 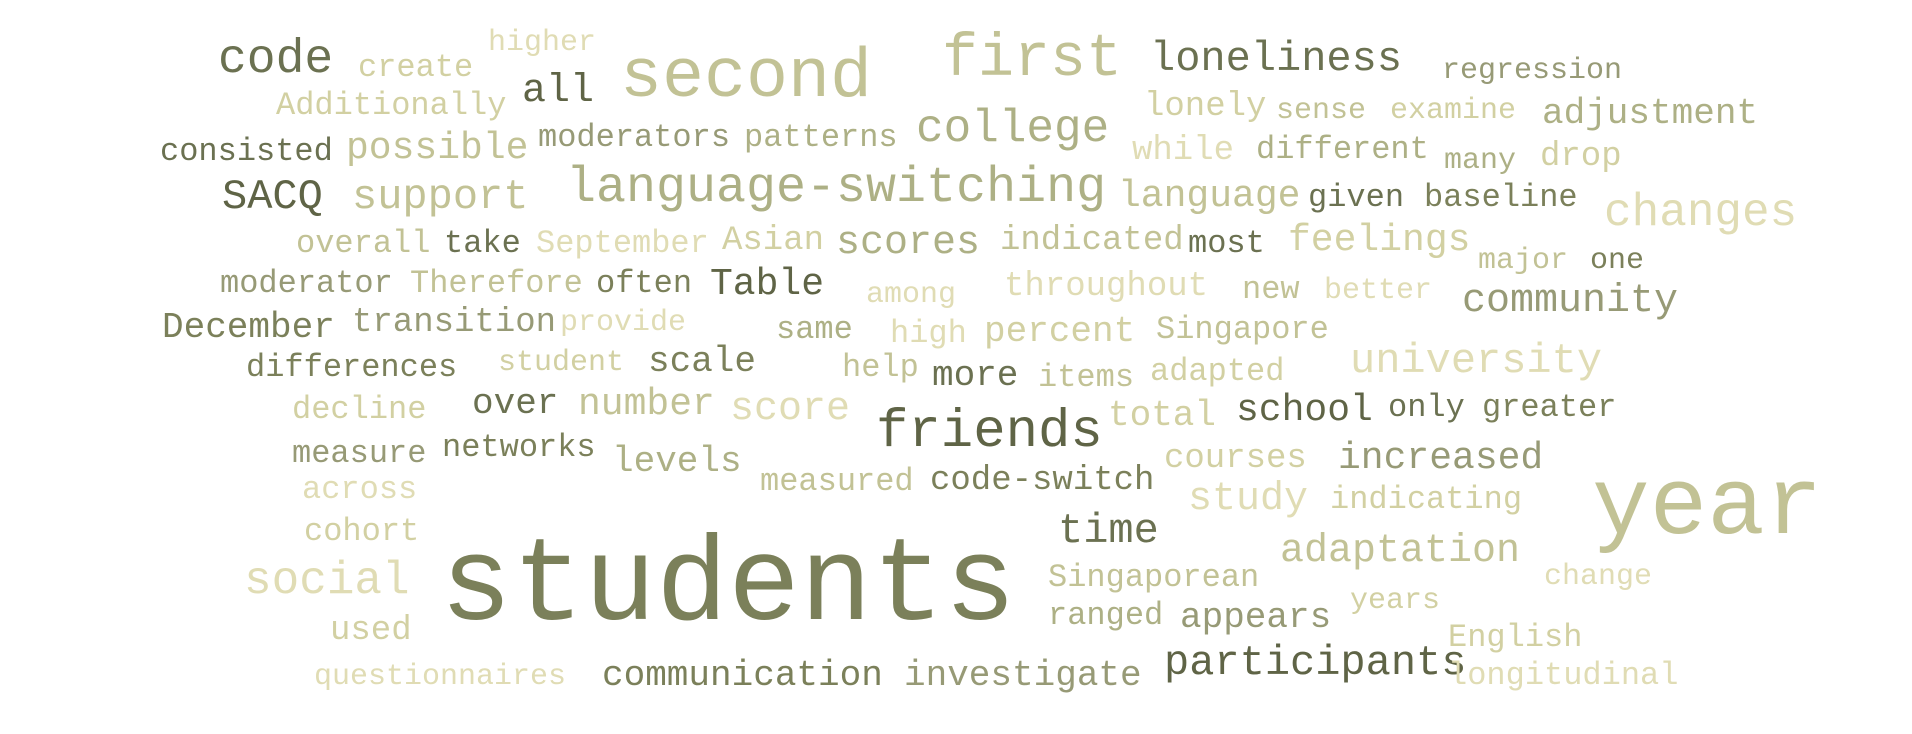 I want to click on word: Table, so click(x=767, y=284).